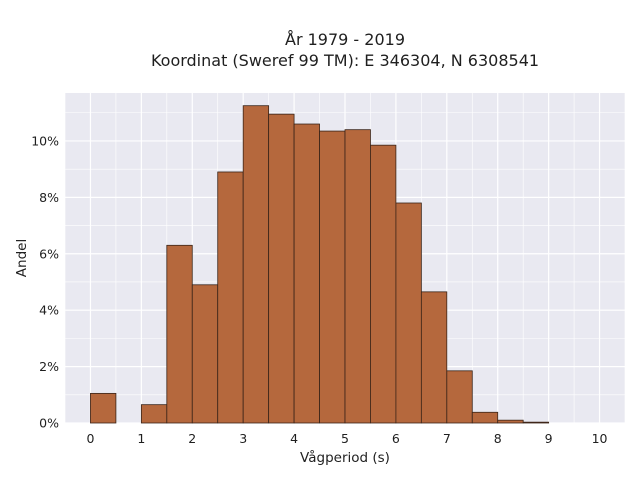 The image size is (640, 480). What do you see at coordinates (243, 438) in the screenshot?
I see `x-tick-label: 3` at bounding box center [243, 438].